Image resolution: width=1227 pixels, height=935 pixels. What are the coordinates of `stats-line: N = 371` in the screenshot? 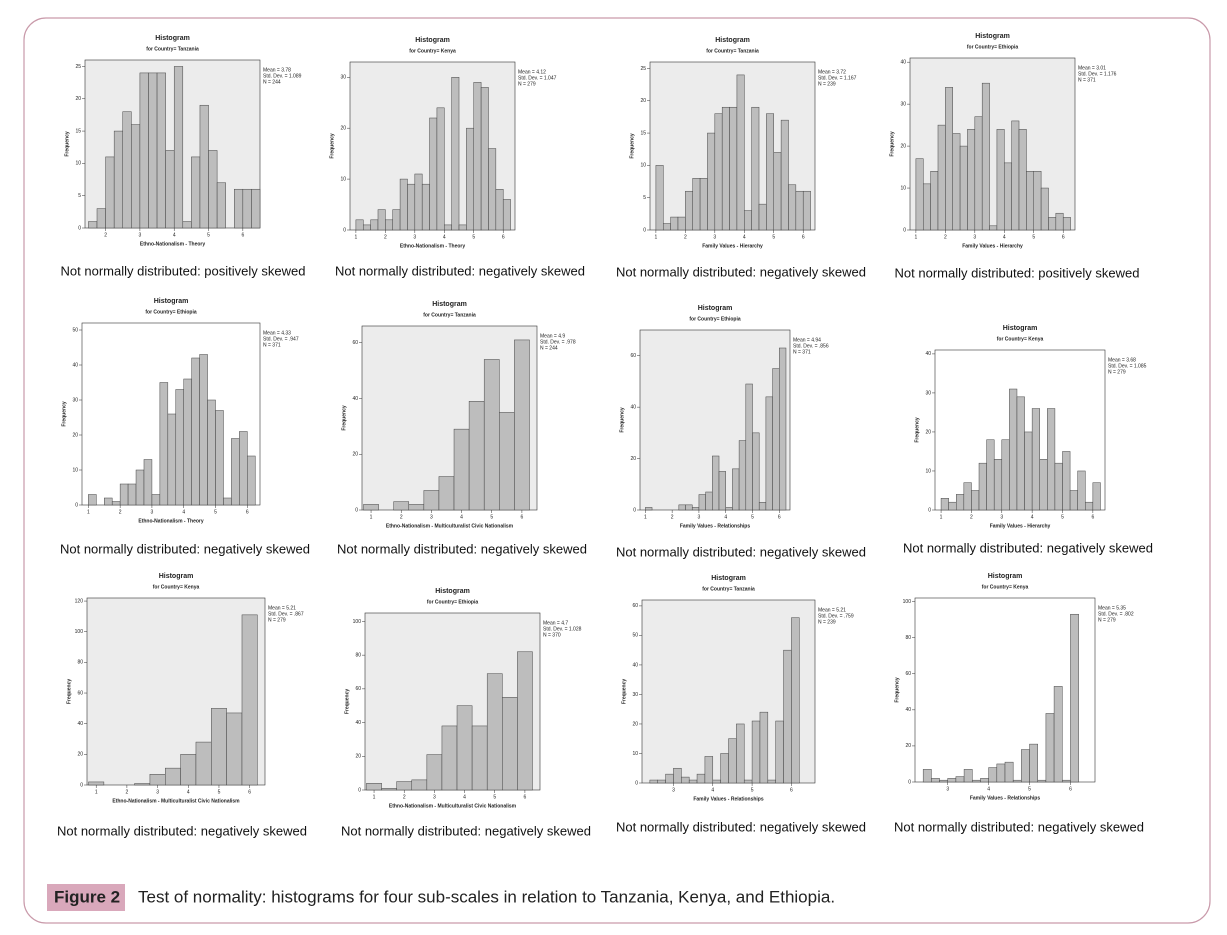 It's located at (802, 352).